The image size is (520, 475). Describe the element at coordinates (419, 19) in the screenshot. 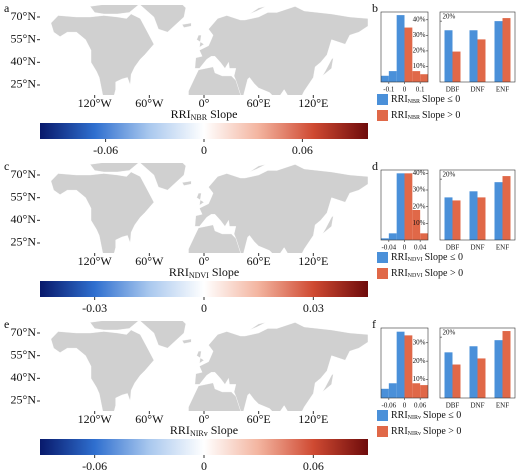

I see `y-tick-label: 40%` at that location.